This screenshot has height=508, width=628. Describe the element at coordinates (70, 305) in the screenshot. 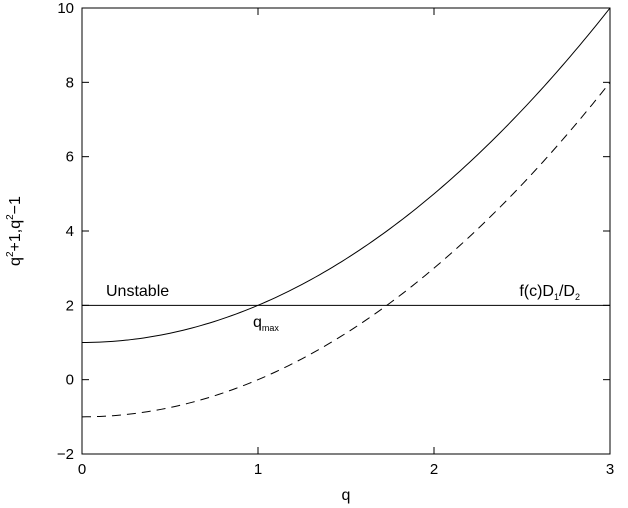

I see `y-tick-label-2: 2` at that location.